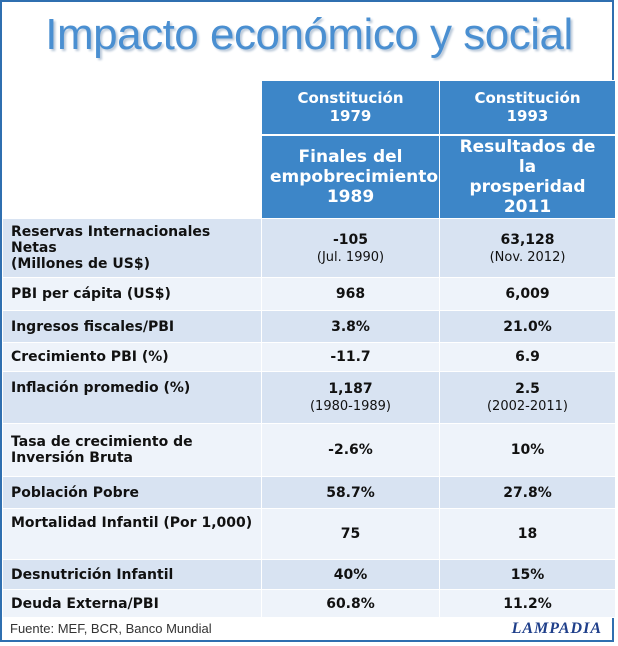  Describe the element at coordinates (111, 628) in the screenshot. I see `source-footnote: Fuente: MEF, BCR, Banco Mundial` at that location.